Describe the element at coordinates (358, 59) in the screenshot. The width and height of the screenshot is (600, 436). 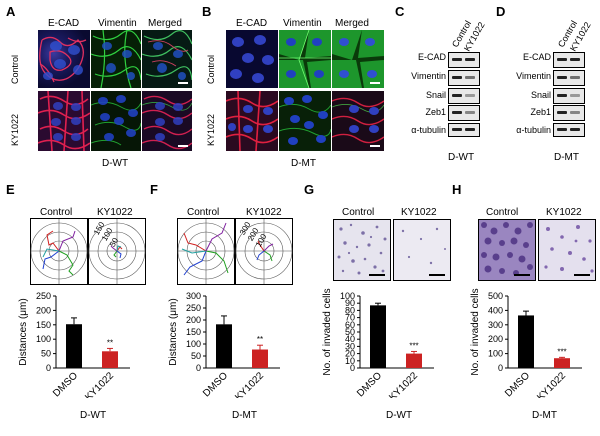
I see `micrograph-b-control-merged` at that location.